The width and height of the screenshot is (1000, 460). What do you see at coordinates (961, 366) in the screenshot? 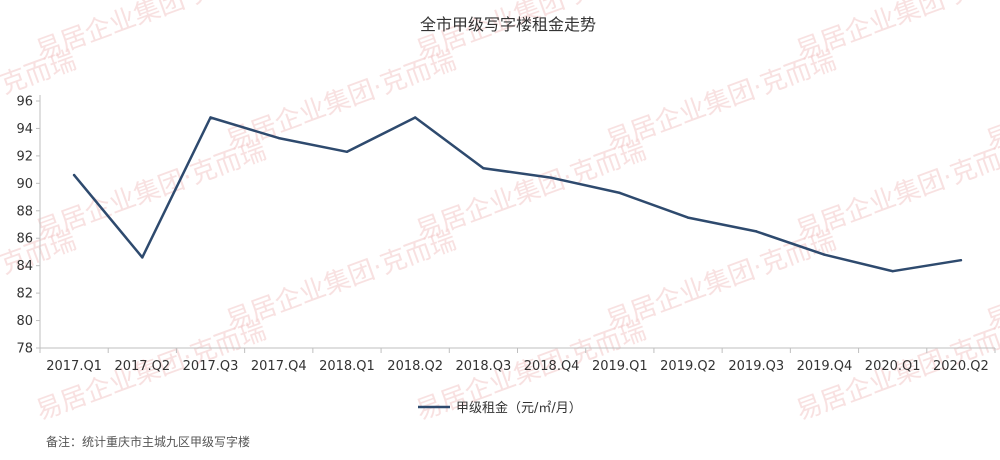
I see `x-tick-label: 2020.Q2` at bounding box center [961, 366].